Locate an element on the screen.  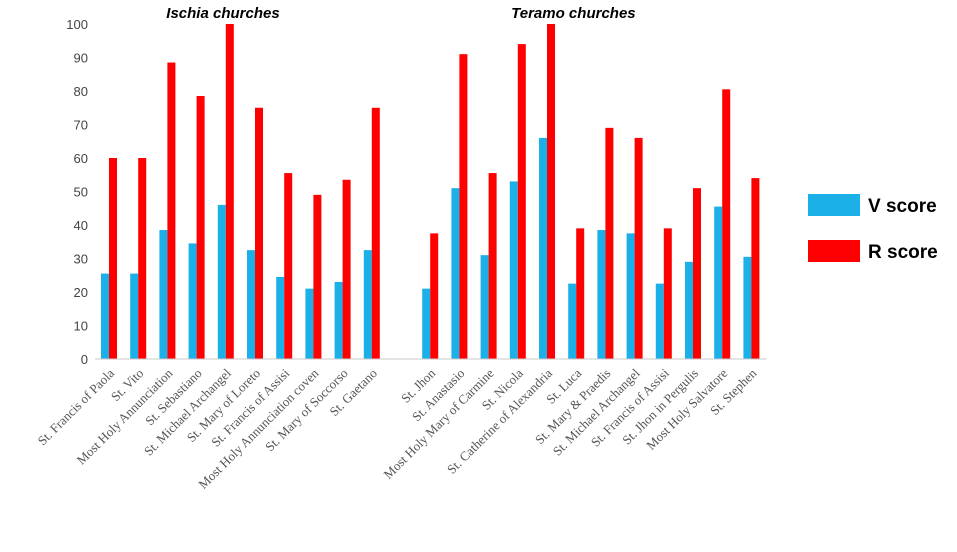
y-tick-label: 40 is located at coordinates (81, 225).